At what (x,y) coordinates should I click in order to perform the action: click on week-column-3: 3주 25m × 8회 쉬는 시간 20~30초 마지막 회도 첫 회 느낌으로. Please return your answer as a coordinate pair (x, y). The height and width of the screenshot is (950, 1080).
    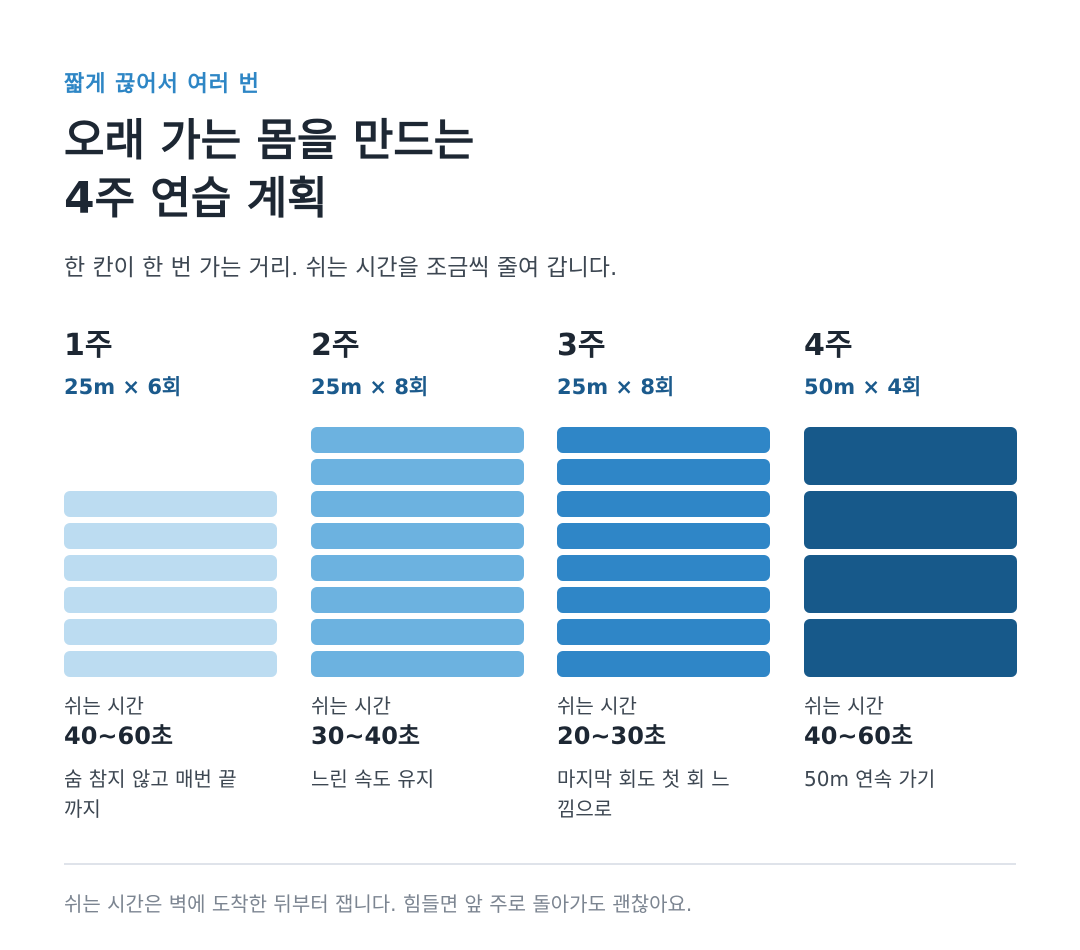
    Looking at the image, I should click on (663, 573).